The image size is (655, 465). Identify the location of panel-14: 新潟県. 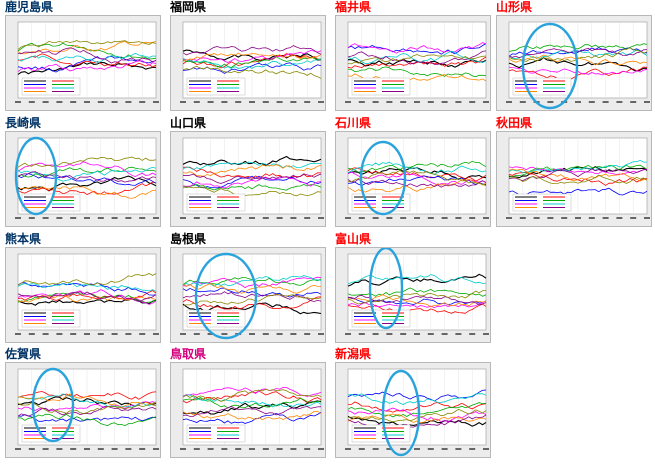
(414, 404).